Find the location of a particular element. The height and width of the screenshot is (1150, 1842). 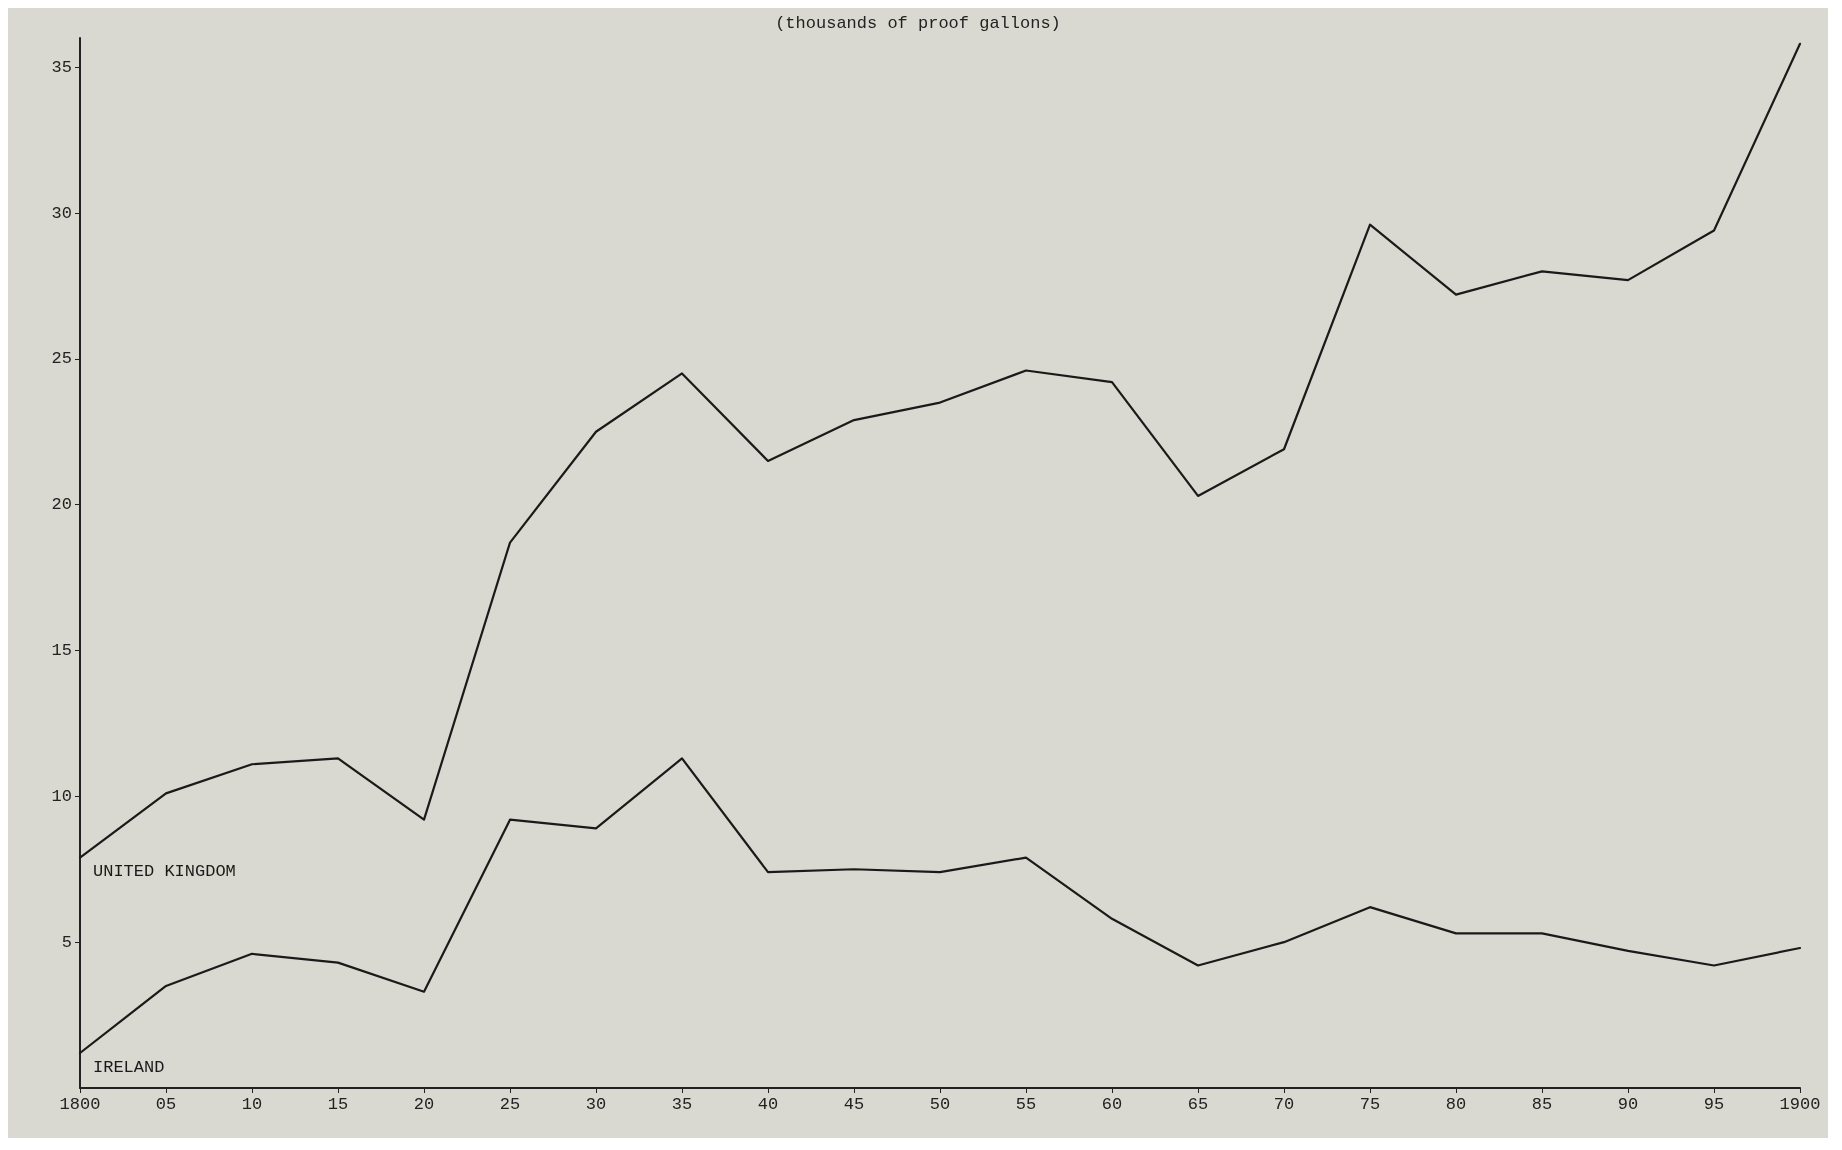

x-tick-label: 15 is located at coordinates (338, 1104).